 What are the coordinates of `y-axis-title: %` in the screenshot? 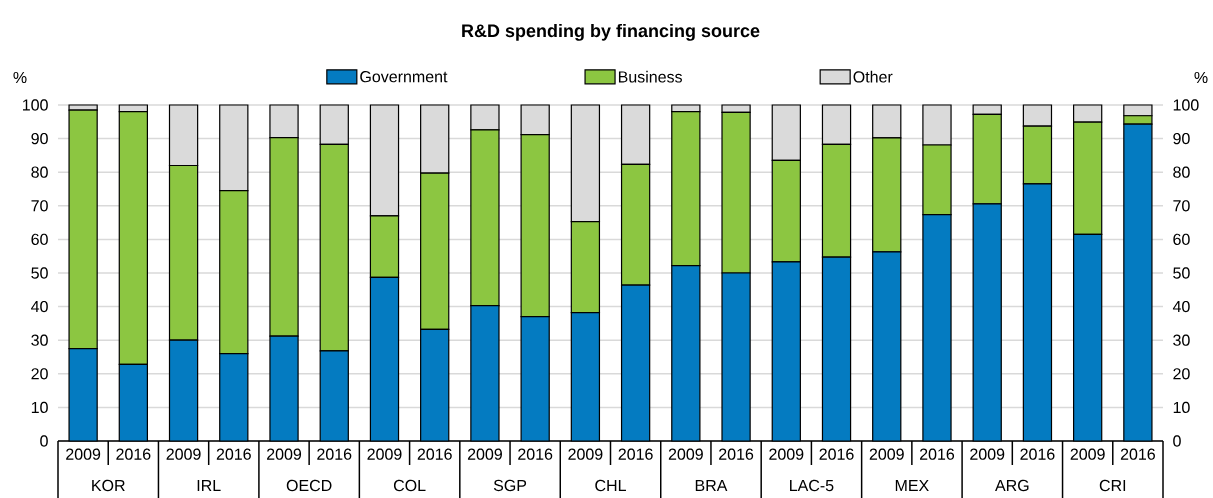 It's located at (20, 77).